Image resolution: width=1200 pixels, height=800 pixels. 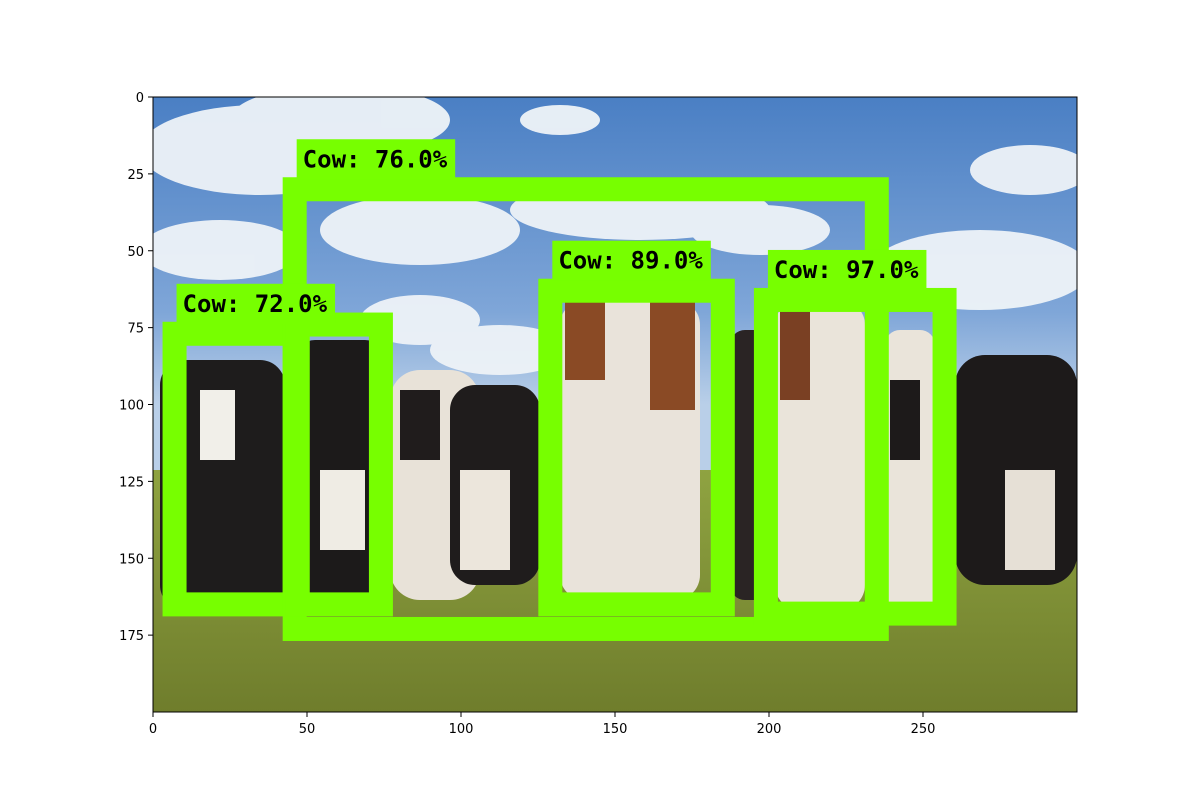 What do you see at coordinates (131, 482) in the screenshot?
I see `y-tick-label: 125` at bounding box center [131, 482].